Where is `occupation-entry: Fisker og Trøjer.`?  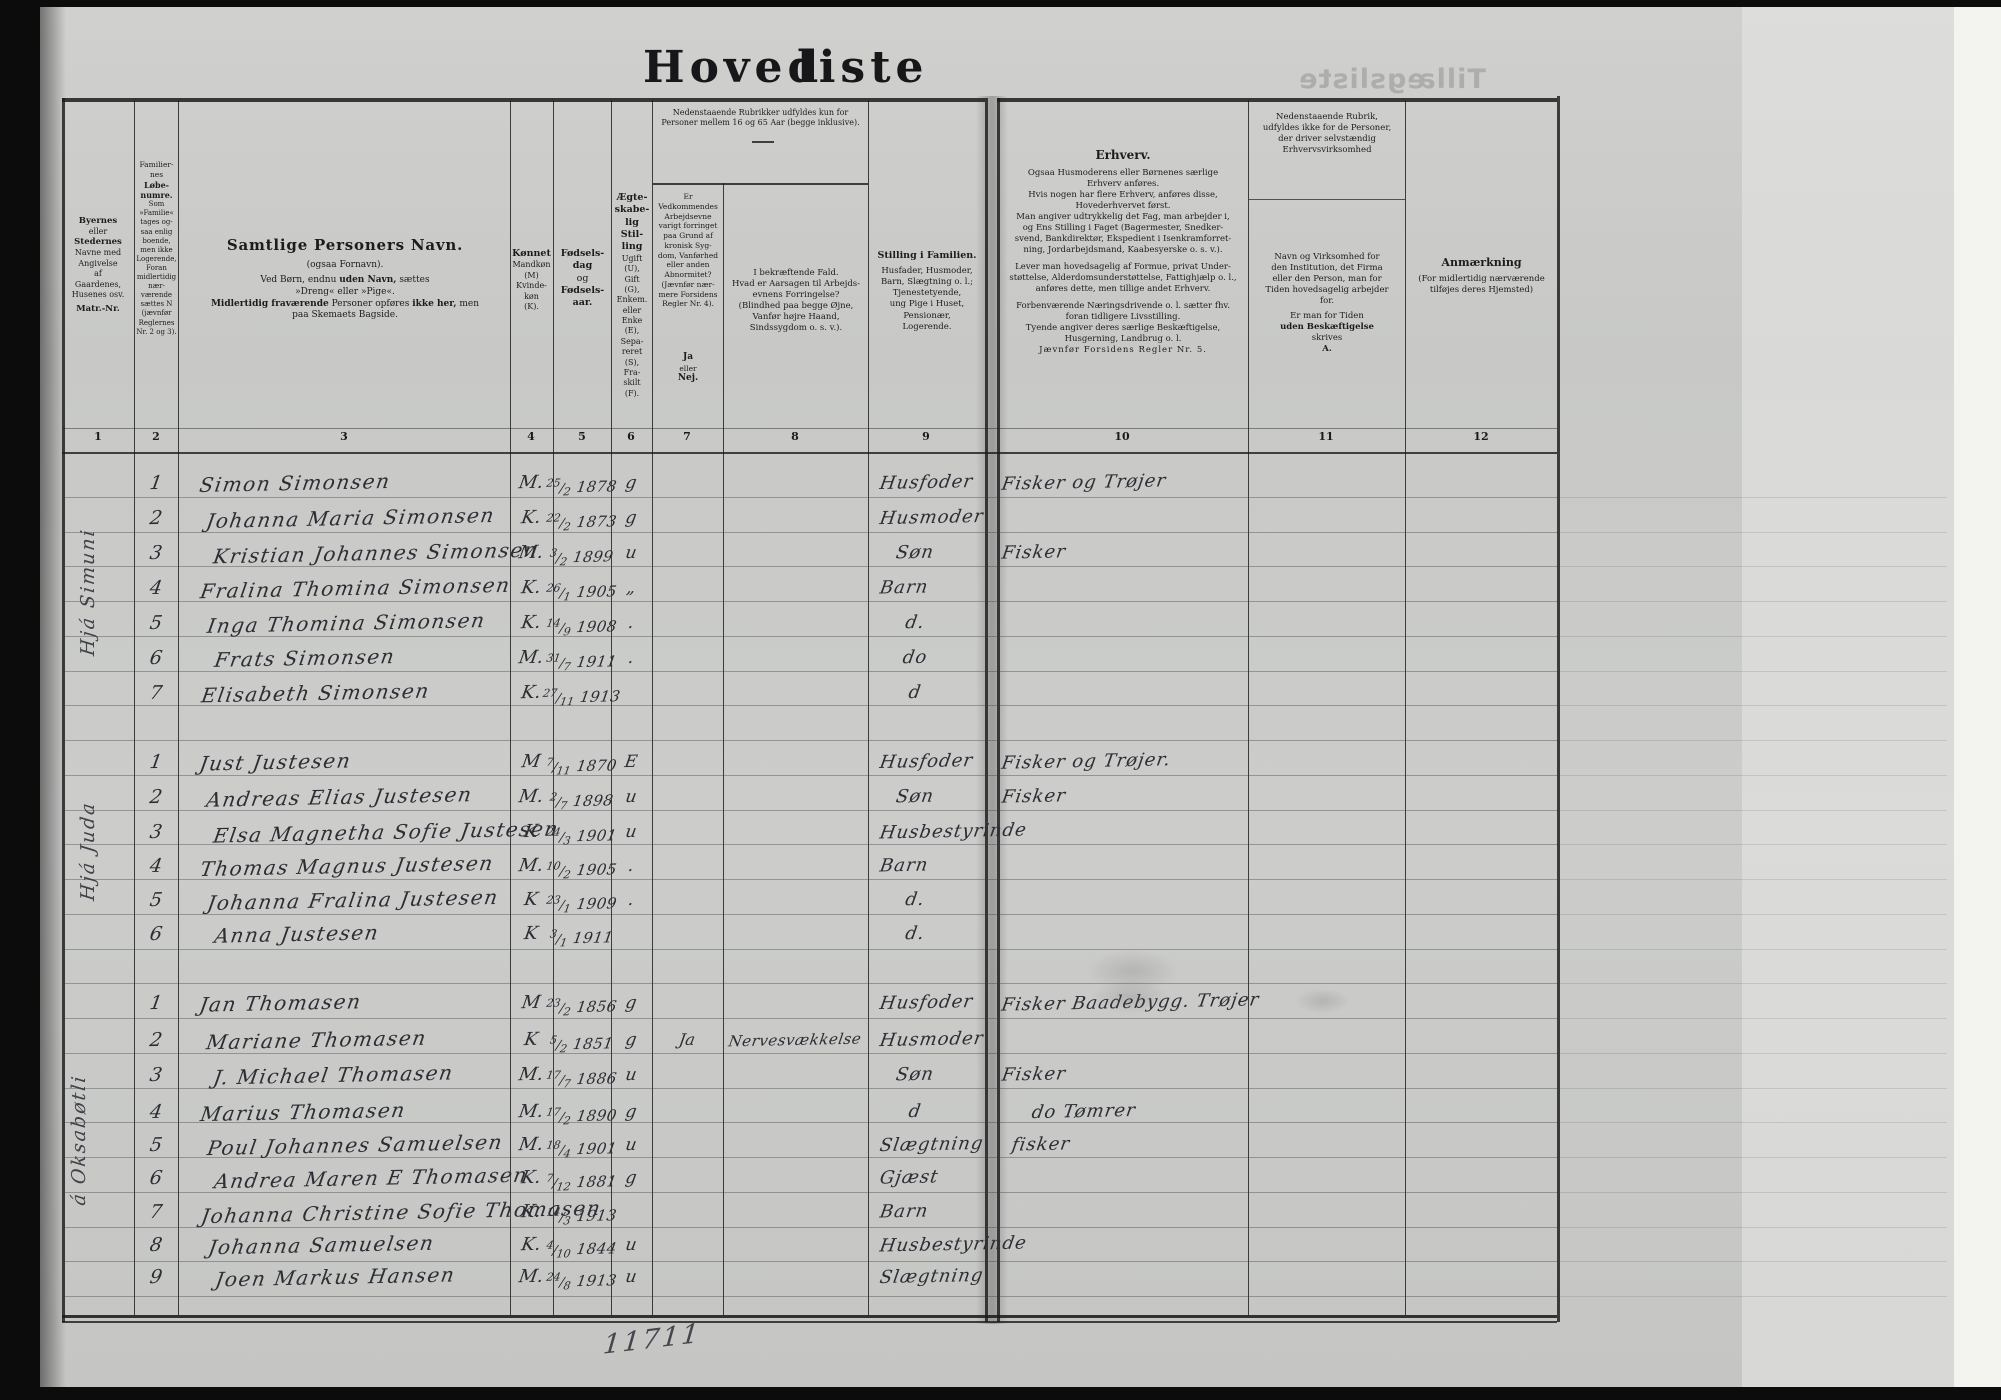
occupation-entry: Fisker og Trøjer. is located at coordinates (1086, 761).